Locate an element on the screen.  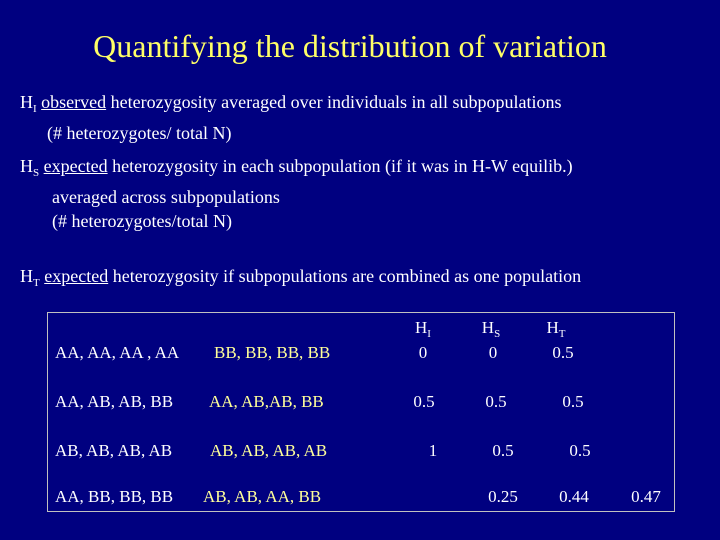
hs-symbol: H is located at coordinates (26, 166).